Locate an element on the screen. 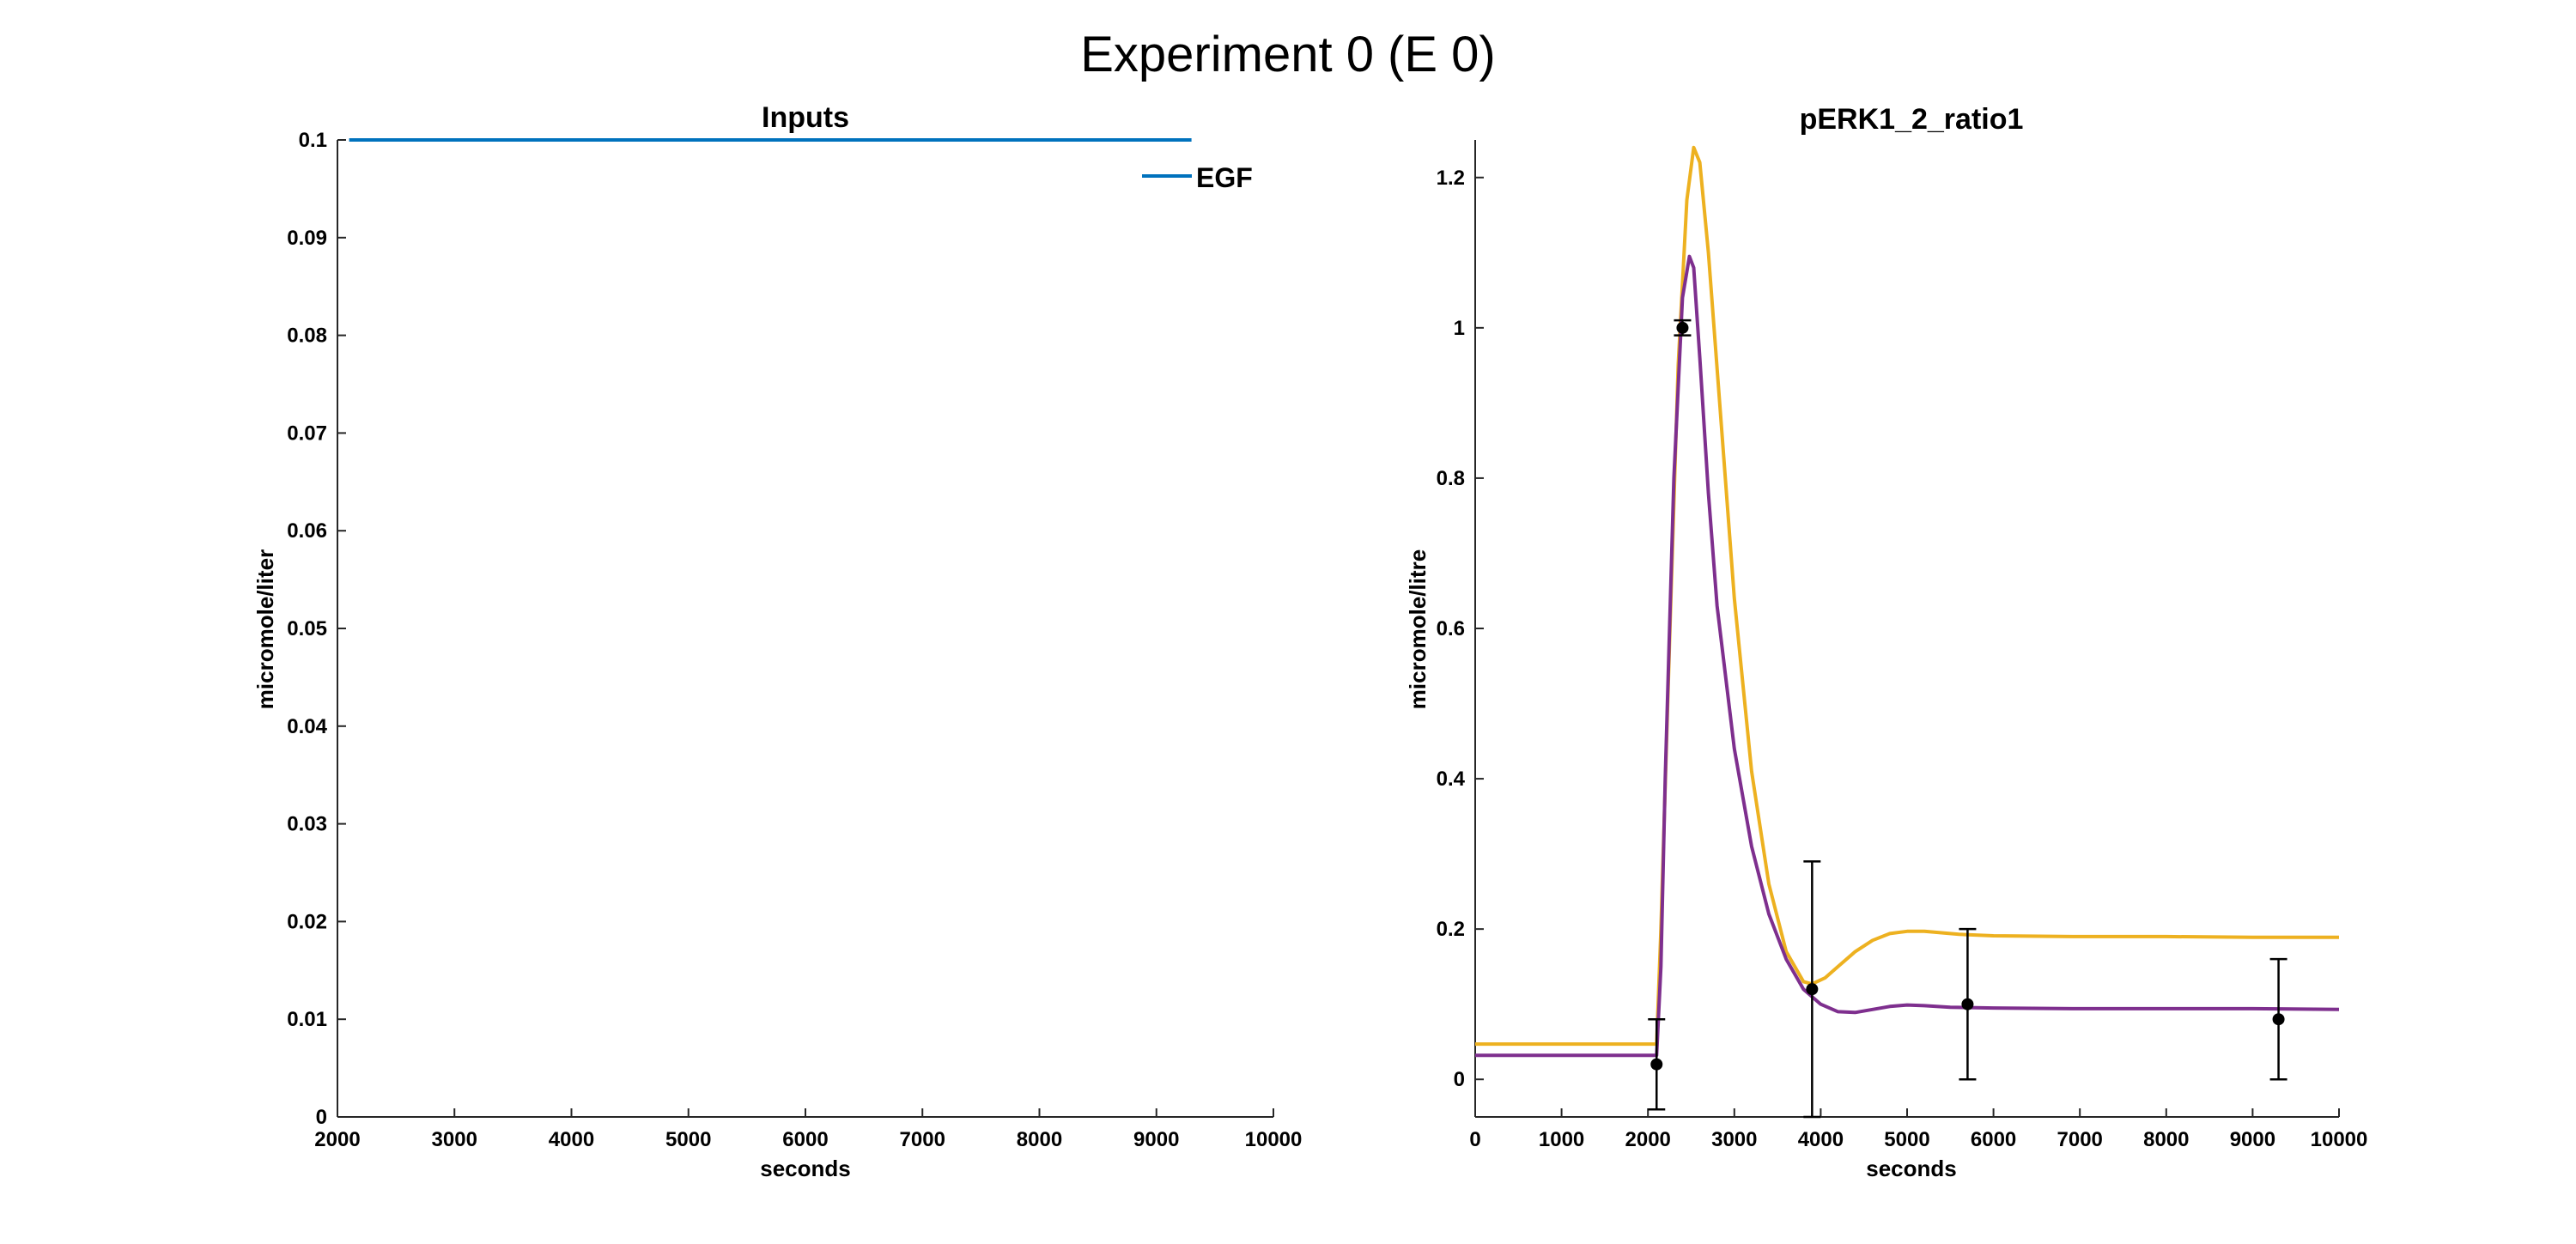 The height and width of the screenshot is (1244, 2576). perk-y-tick-label: 0.8 is located at coordinates (1451, 478).